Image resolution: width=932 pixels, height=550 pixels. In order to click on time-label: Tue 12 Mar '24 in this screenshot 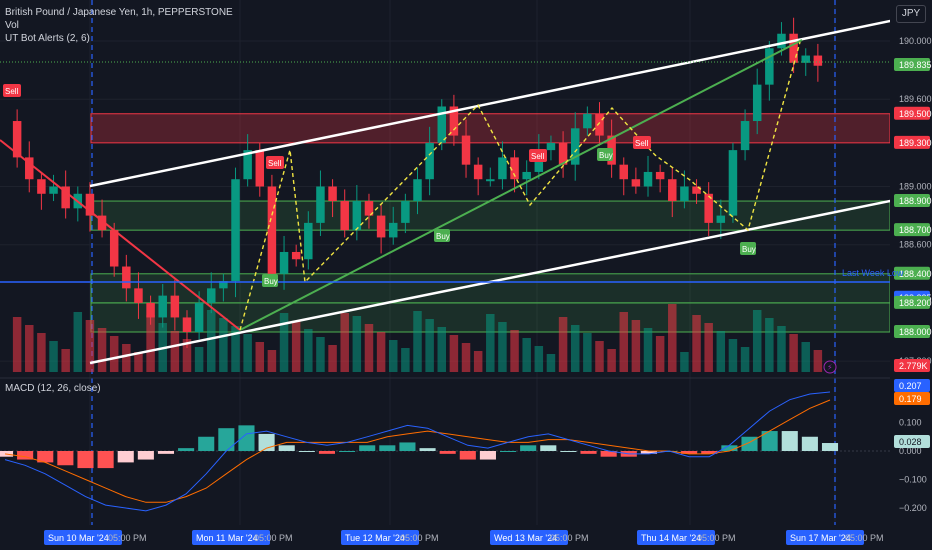, I will do `click(375, 538)`.